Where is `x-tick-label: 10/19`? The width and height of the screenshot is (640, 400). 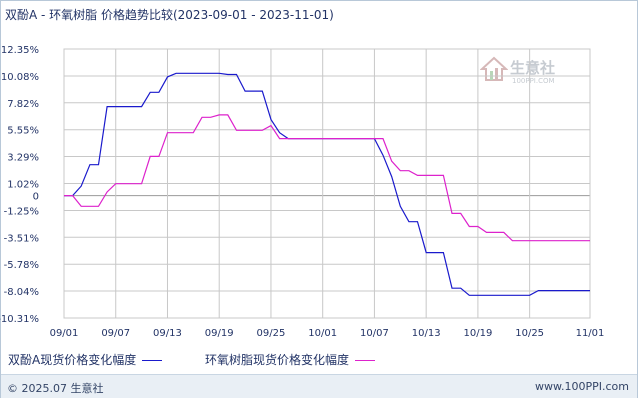 x-tick-label: 10/19 is located at coordinates (477, 333).